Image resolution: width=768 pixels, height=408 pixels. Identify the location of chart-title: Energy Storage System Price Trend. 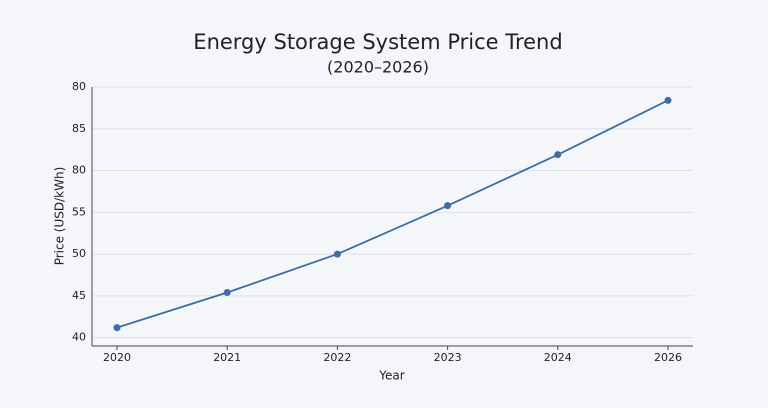
(377, 42).